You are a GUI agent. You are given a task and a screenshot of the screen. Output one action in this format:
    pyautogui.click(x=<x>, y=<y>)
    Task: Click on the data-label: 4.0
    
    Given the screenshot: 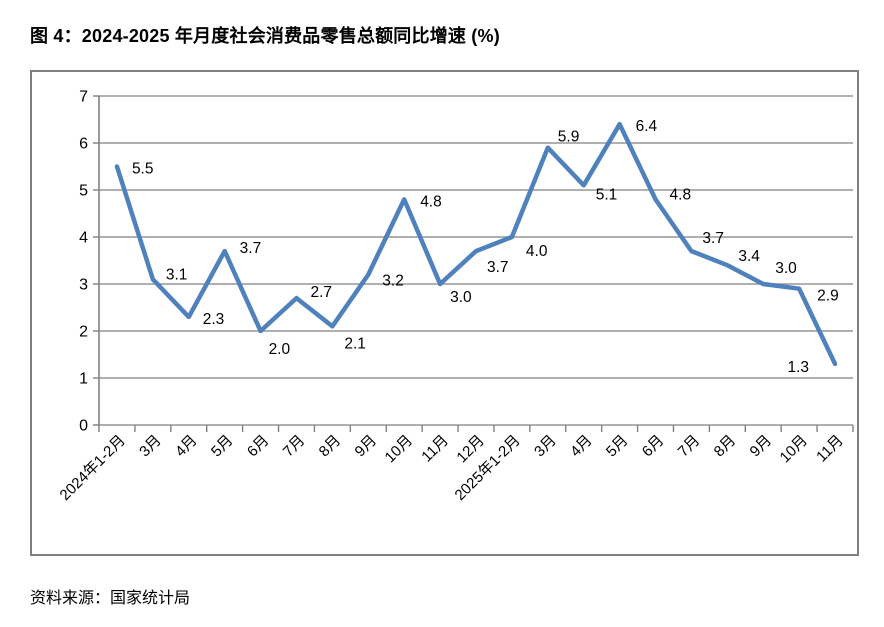 What is the action you would take?
    pyautogui.click(x=537, y=251)
    